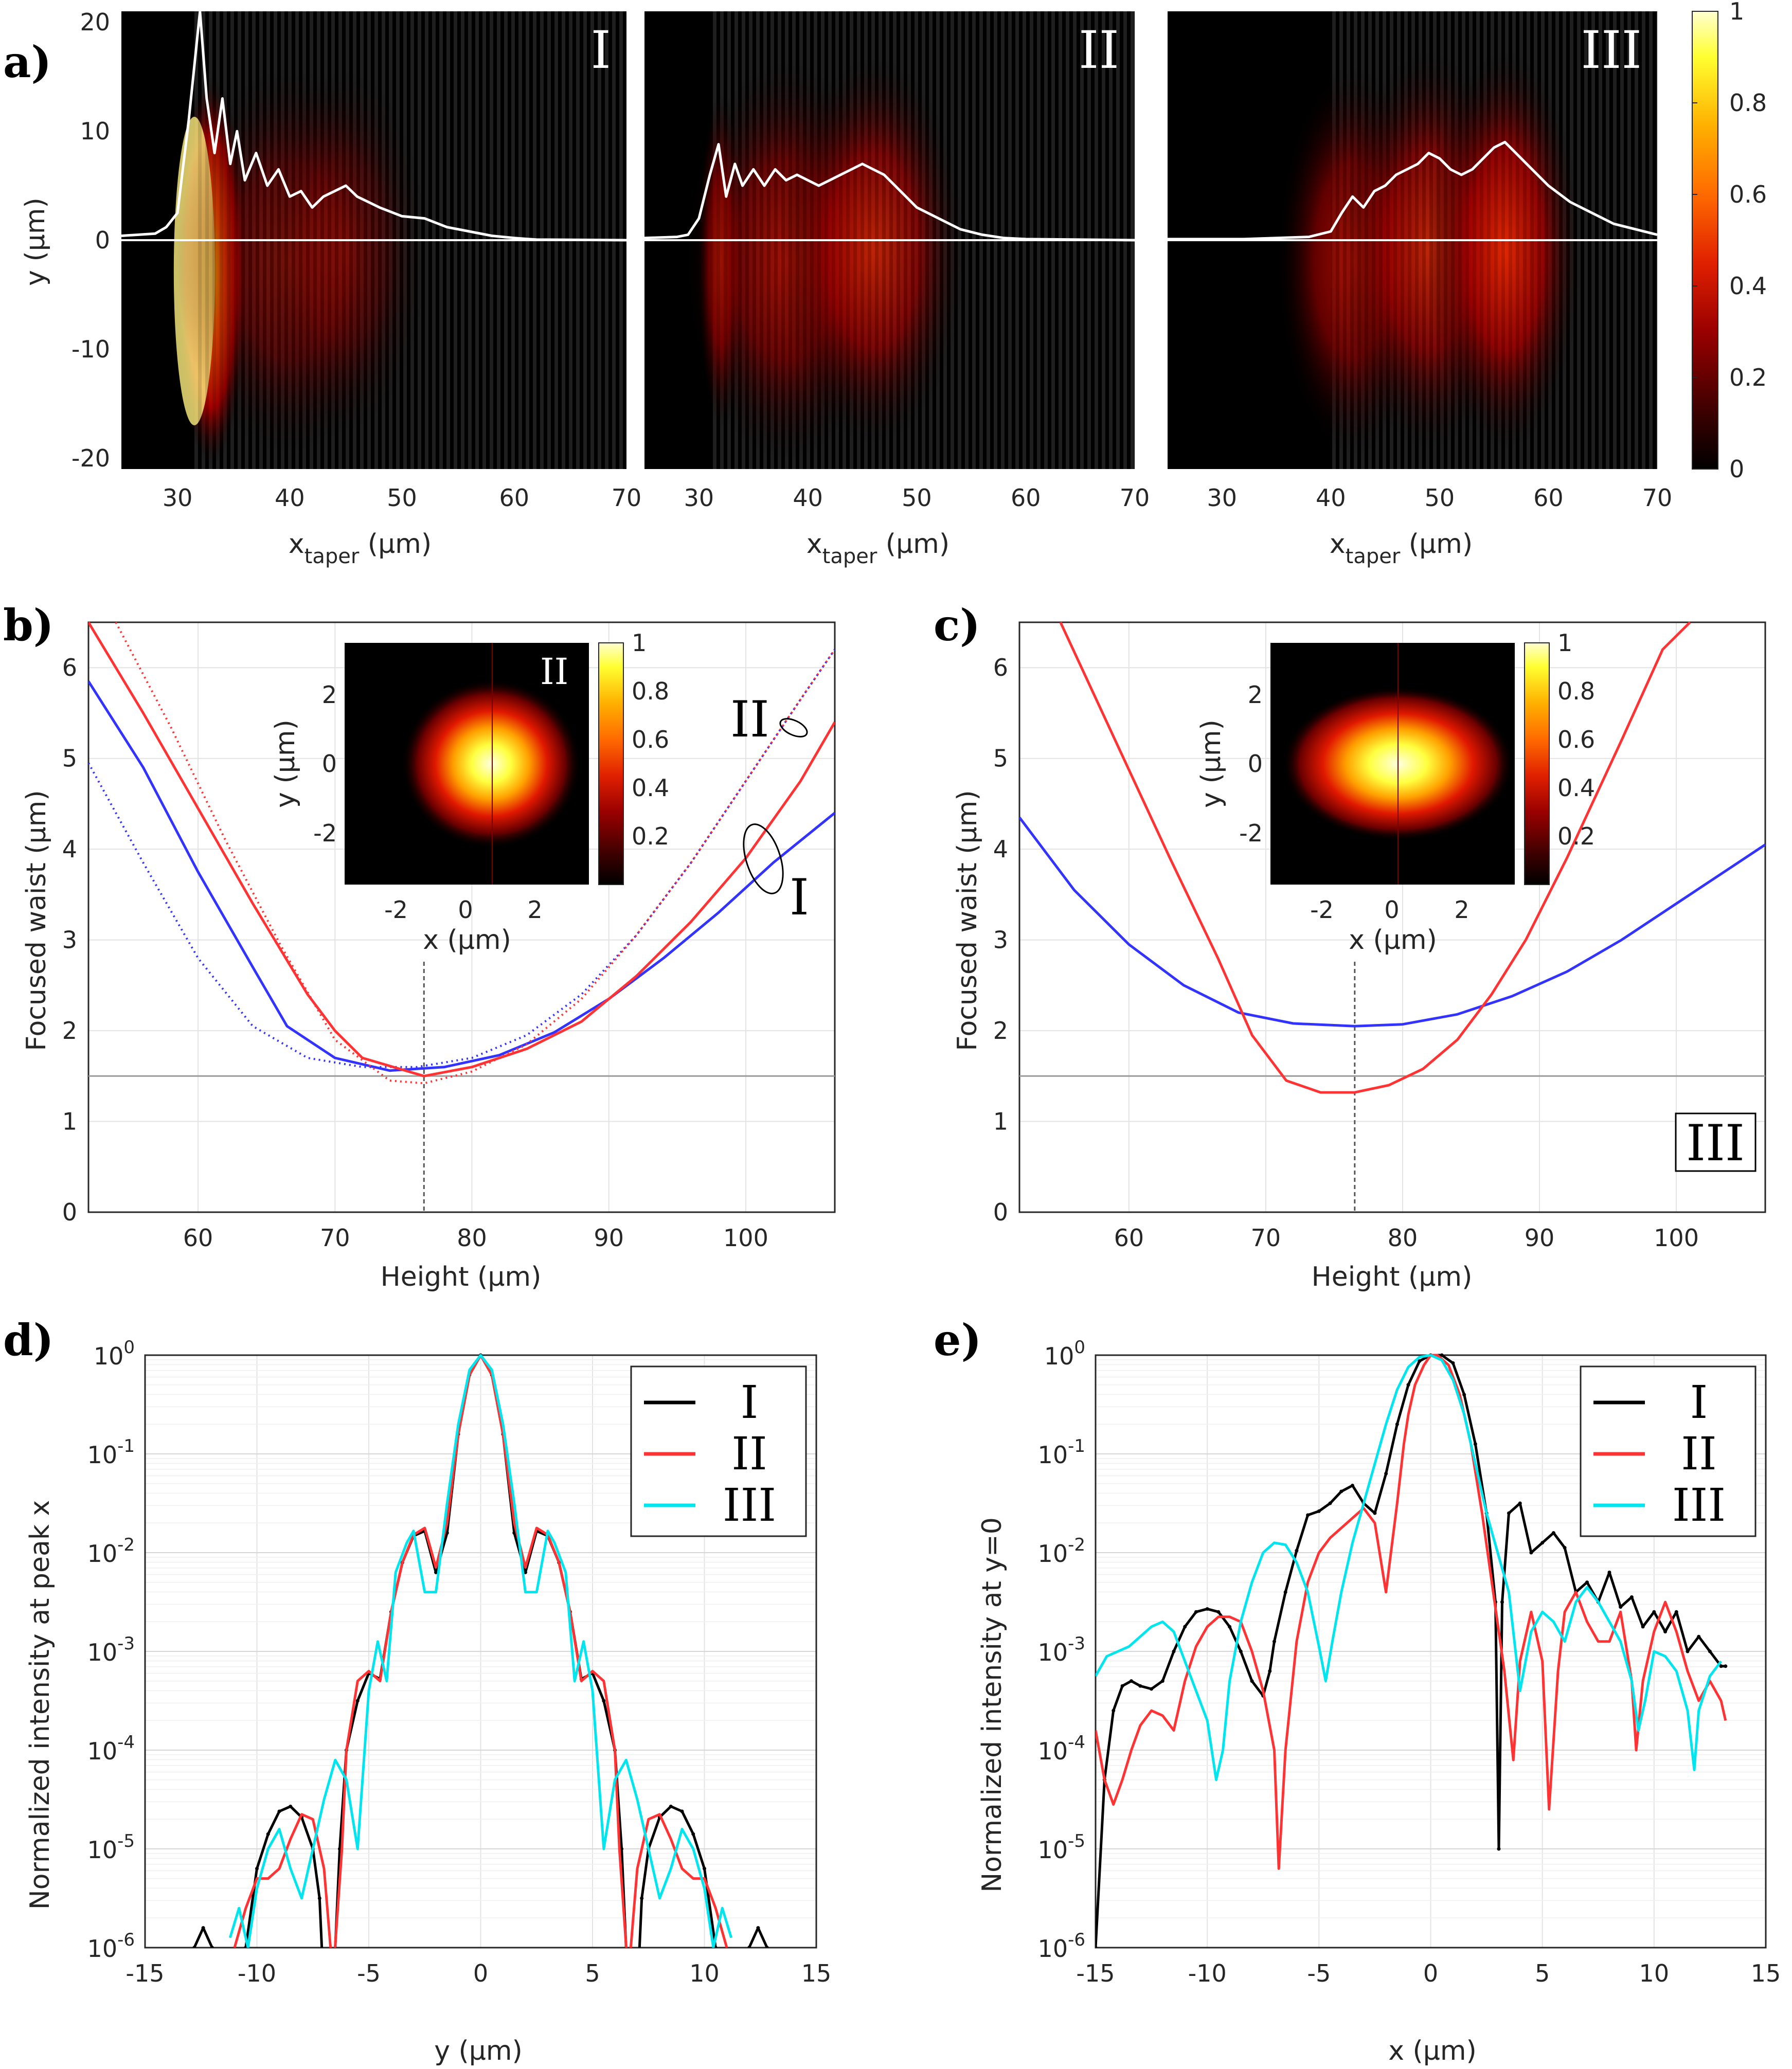  Describe the element at coordinates (1748, 377) in the screenshot. I see `colorbar-tick-label: 0.2` at that location.